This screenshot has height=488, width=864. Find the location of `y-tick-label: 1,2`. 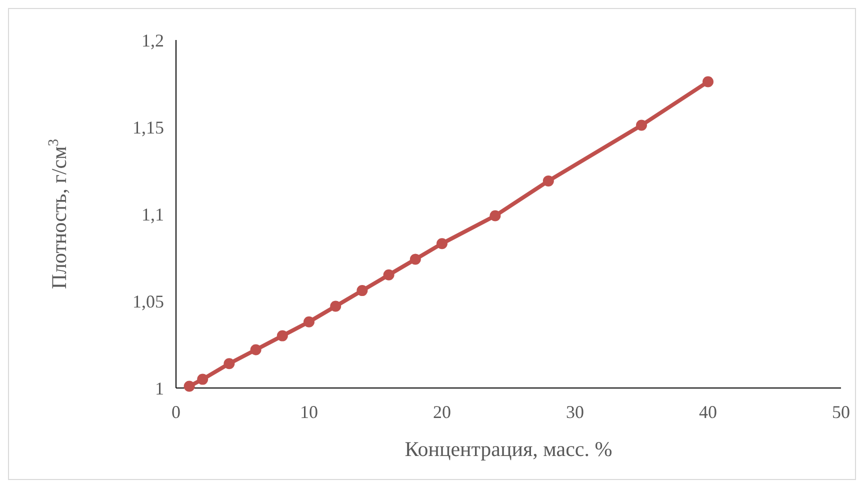

y-tick-label: 1,2 is located at coordinates (153, 40).